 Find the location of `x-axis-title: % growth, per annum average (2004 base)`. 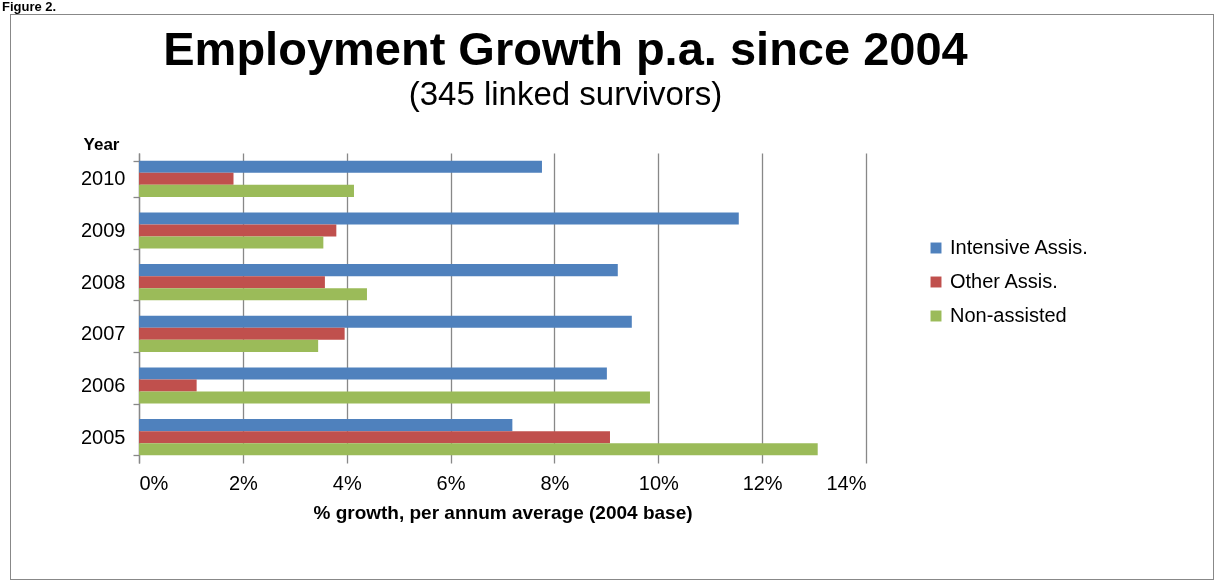

x-axis-title: % growth, per annum average (2004 base) is located at coordinates (503, 512).